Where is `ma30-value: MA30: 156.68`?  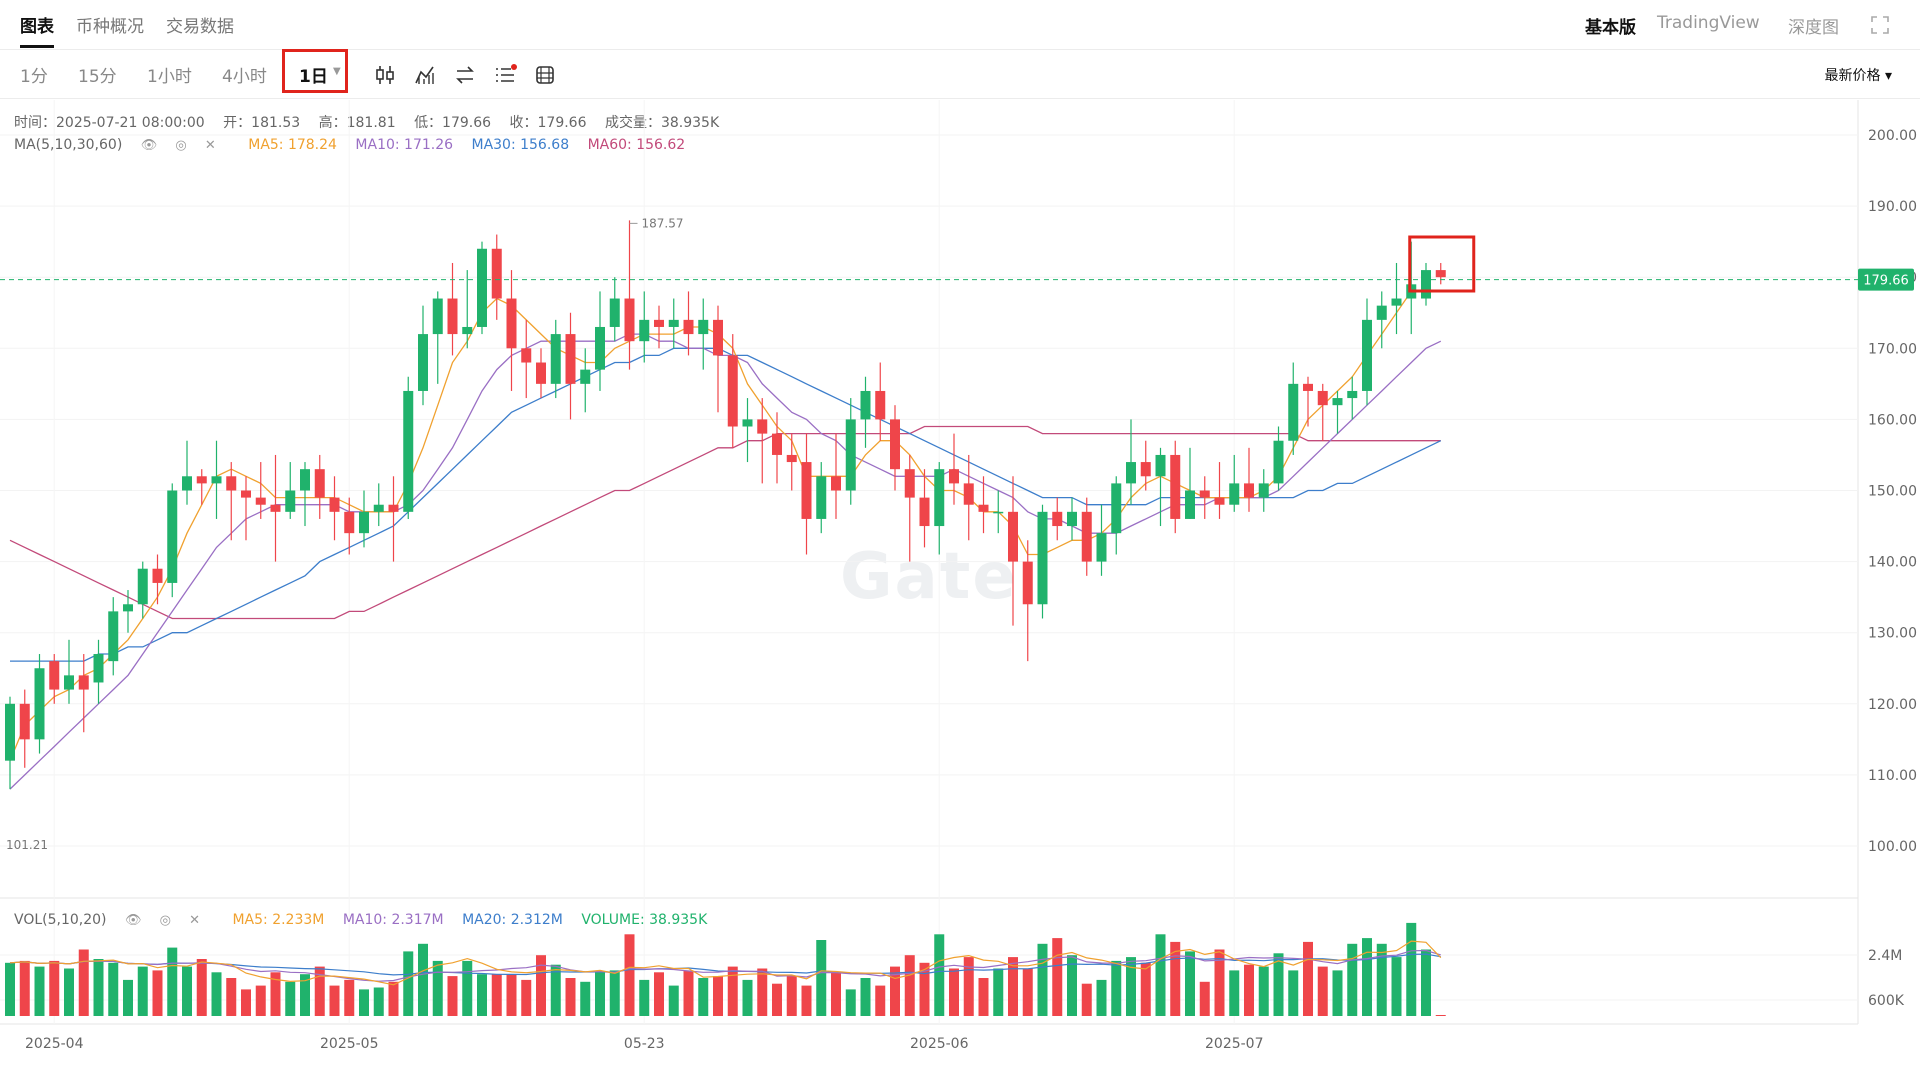
ma30-value: MA30: 156.68 is located at coordinates (520, 145).